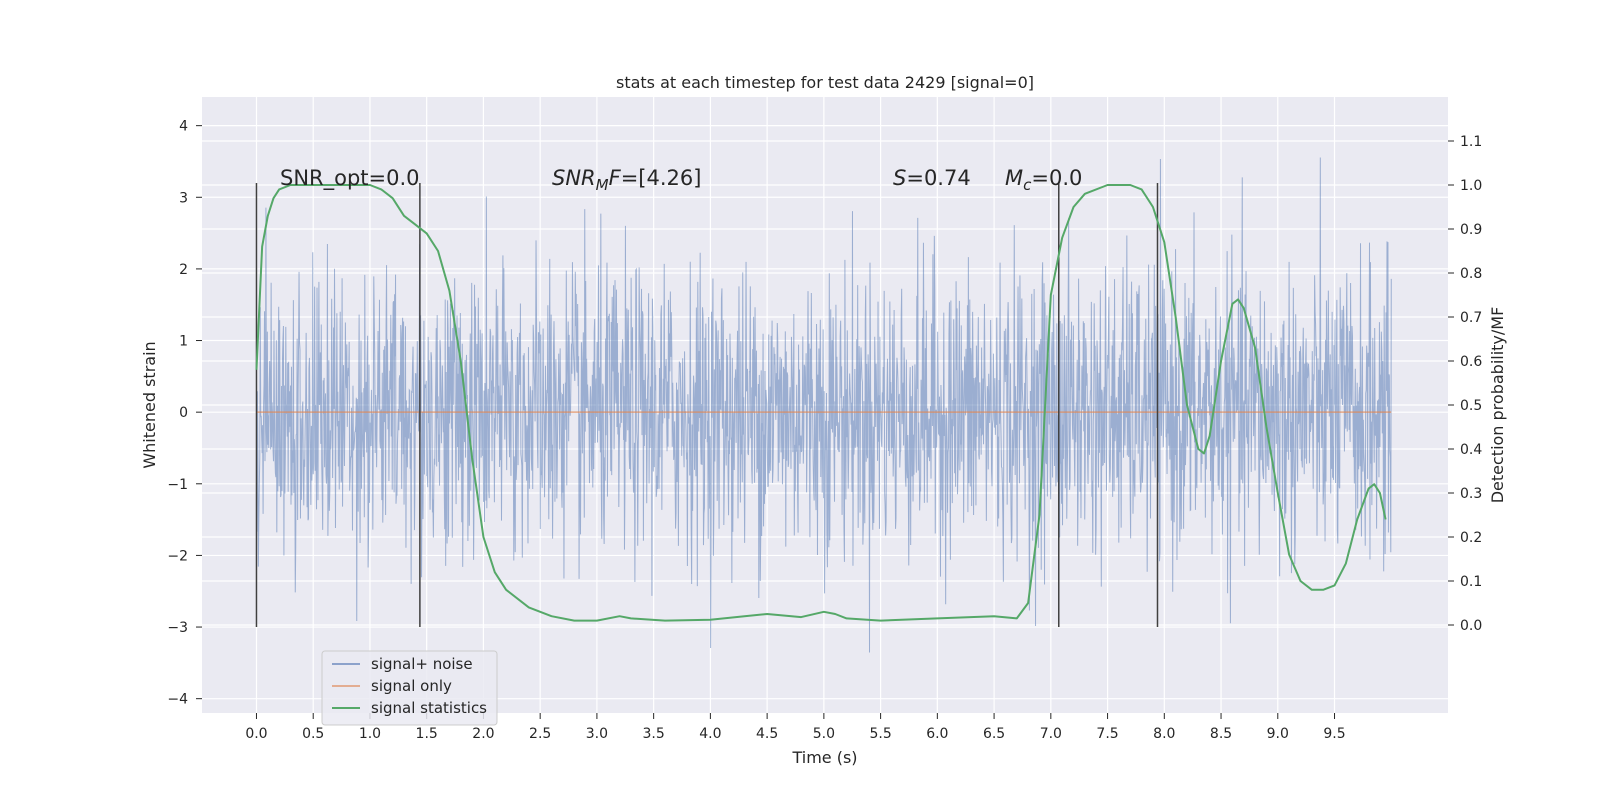 This screenshot has height=800, width=1600. I want to click on y-right-tick-label: 0.7, so click(1471, 318).